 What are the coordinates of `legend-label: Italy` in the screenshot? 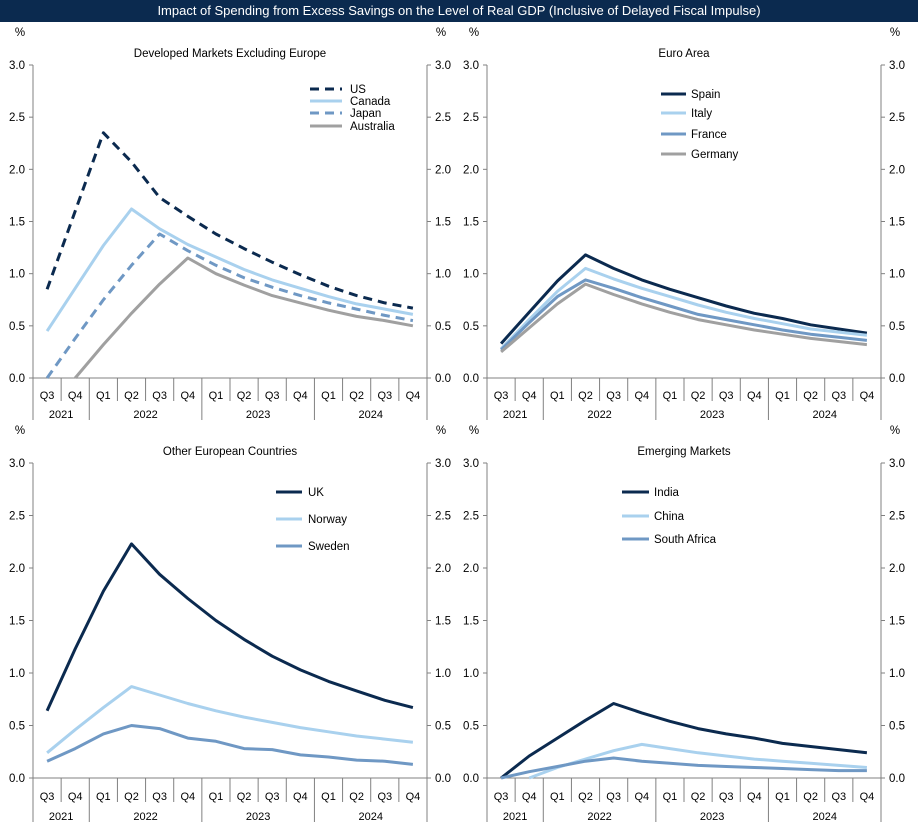 It's located at (701, 114).